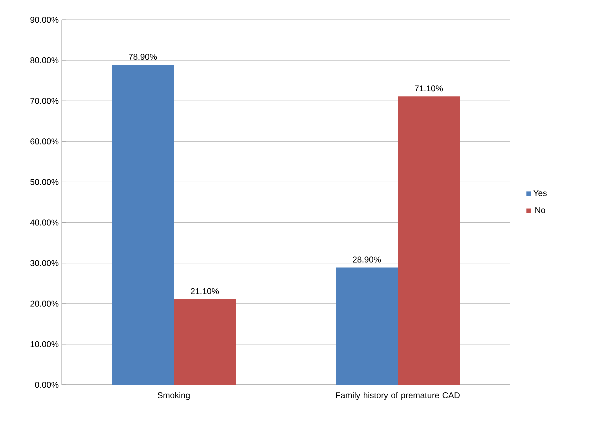 The image size is (591, 444). Describe the element at coordinates (367, 259) in the screenshot. I see `data-label: 28.90%` at that location.